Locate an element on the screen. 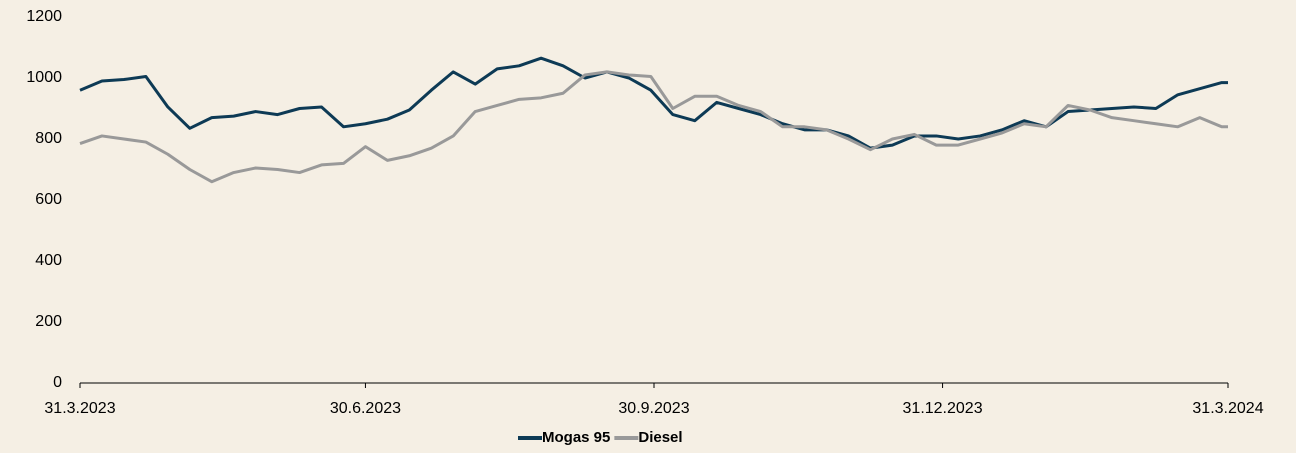  x-tick-label: 30.6.2023 is located at coordinates (365, 408).